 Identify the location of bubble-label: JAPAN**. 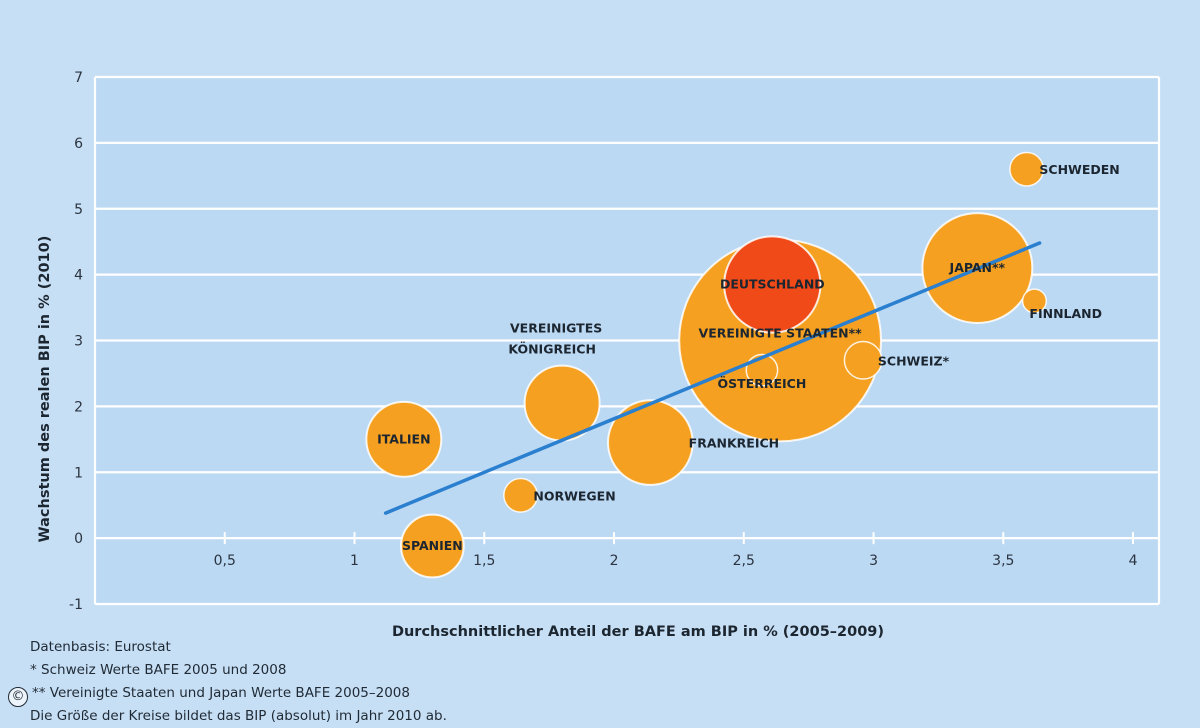
(977, 267).